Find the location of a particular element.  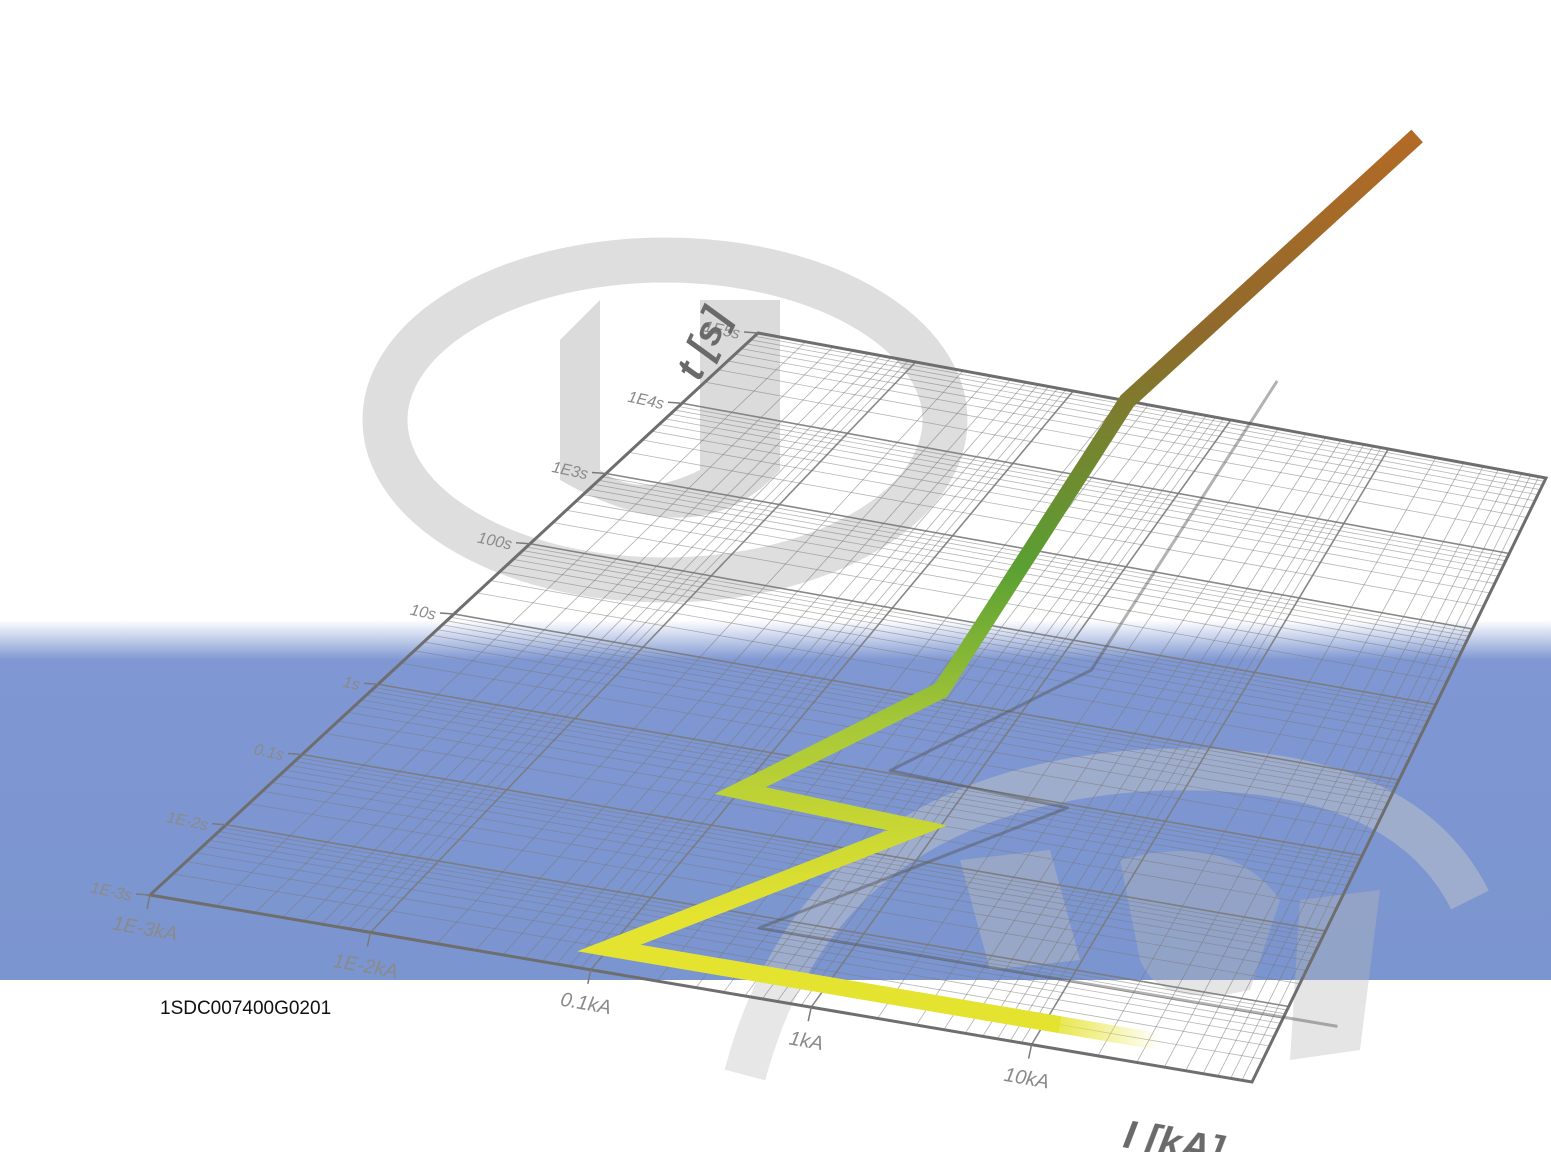

y-tick-label: 0.1s is located at coordinates (268, 752).